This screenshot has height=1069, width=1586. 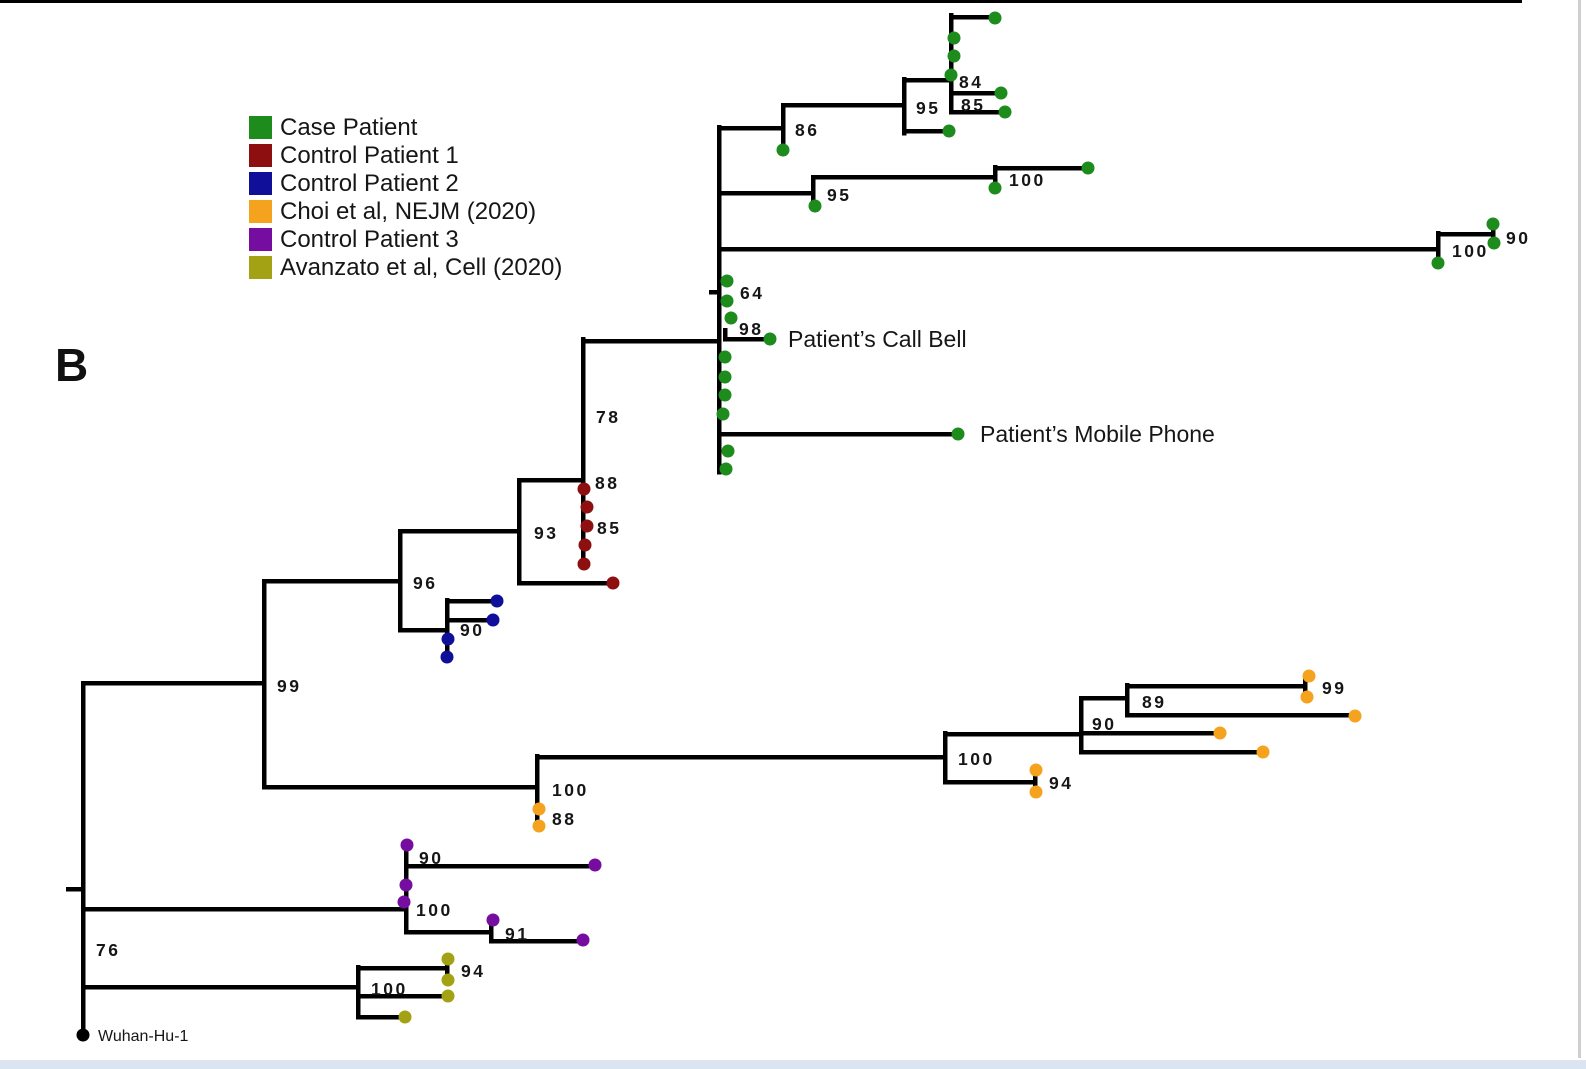 I want to click on legend-label: Control Patient 1, so click(x=369, y=155).